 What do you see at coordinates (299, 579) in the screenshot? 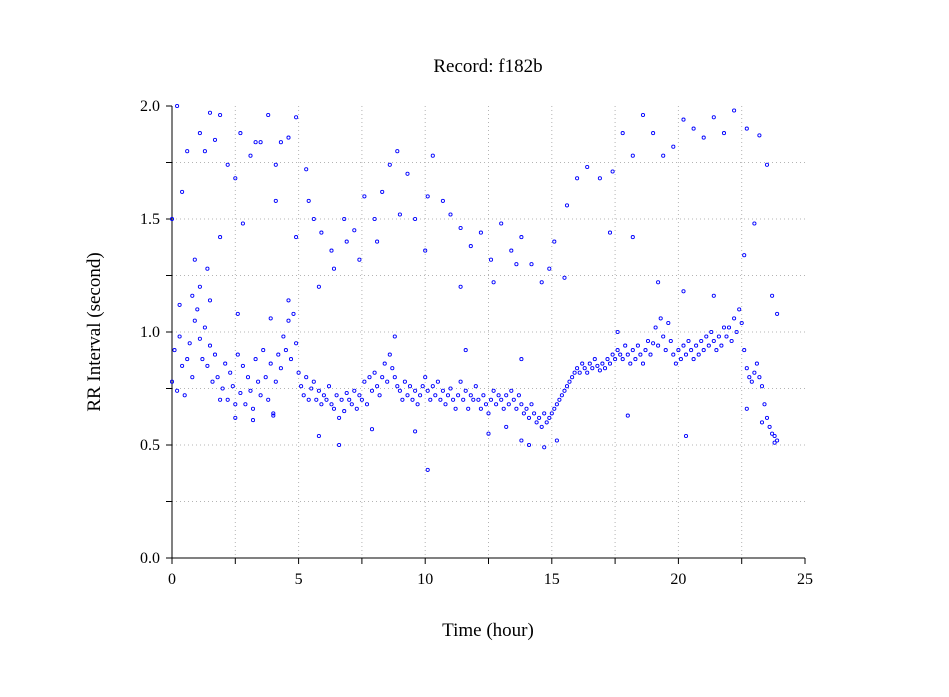
I see `x-tick-label: 5` at bounding box center [299, 579].